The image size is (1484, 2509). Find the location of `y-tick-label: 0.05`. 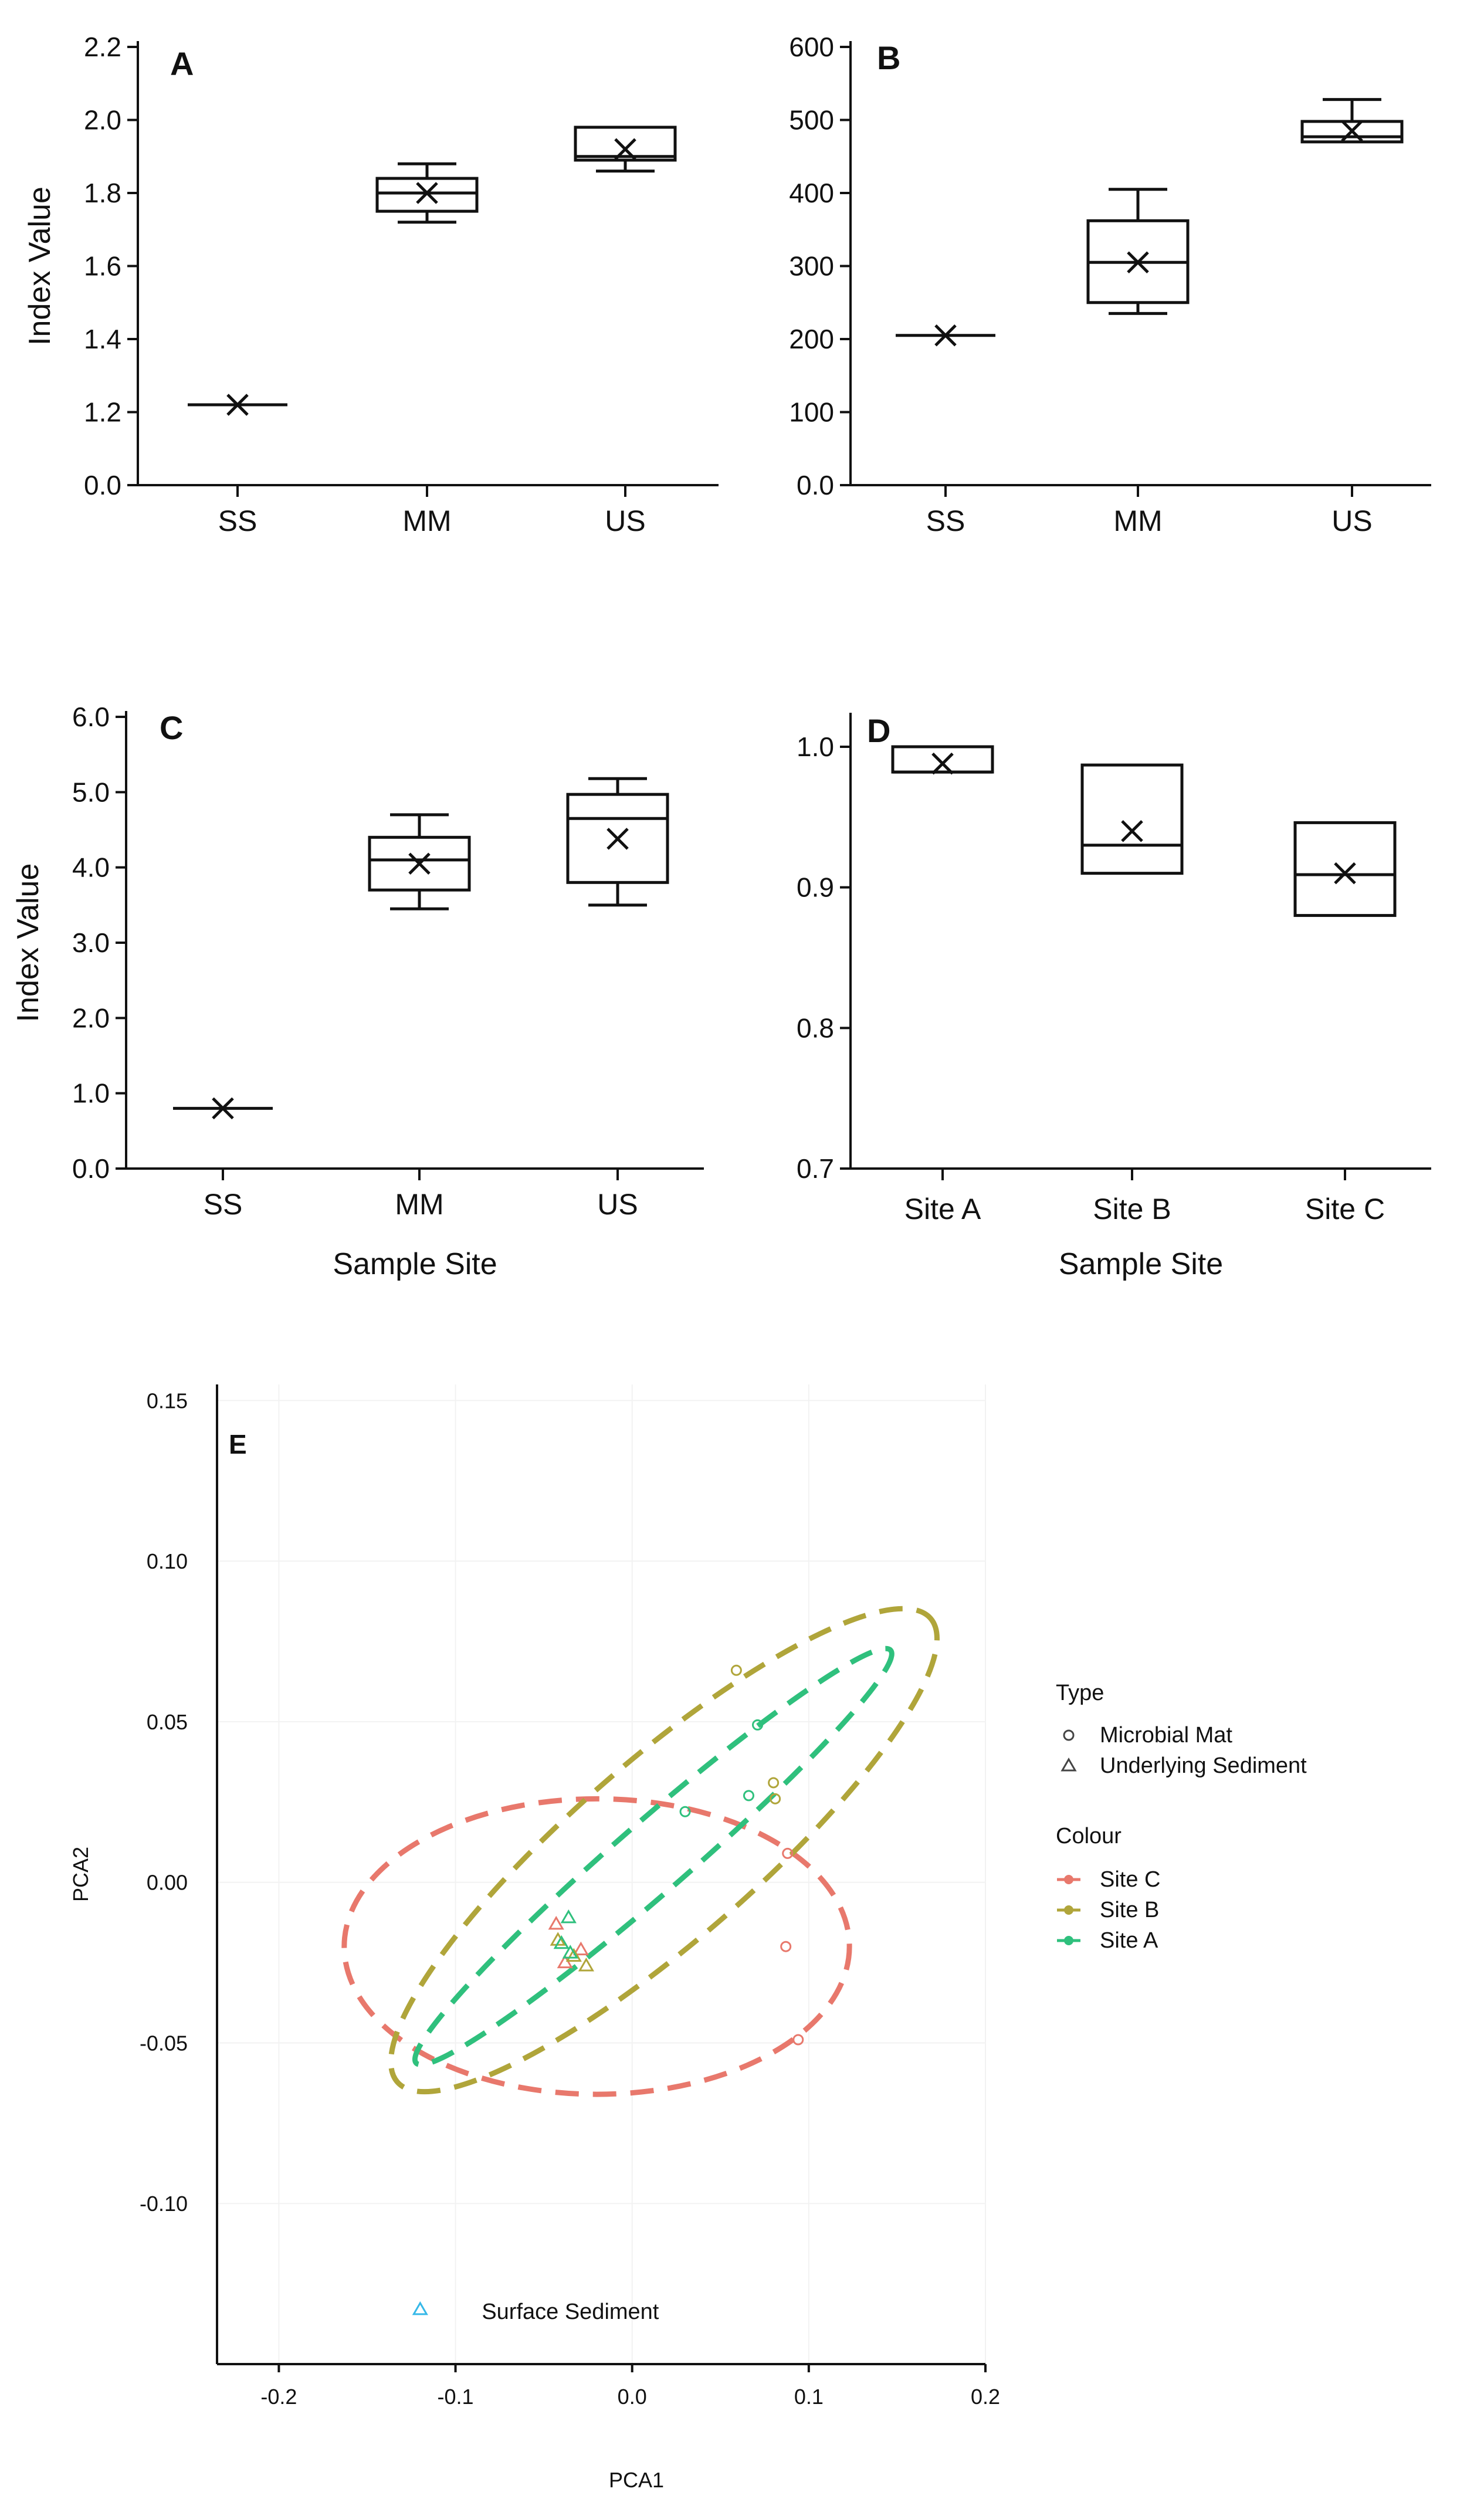

y-tick-label: 0.05 is located at coordinates (168, 1722).